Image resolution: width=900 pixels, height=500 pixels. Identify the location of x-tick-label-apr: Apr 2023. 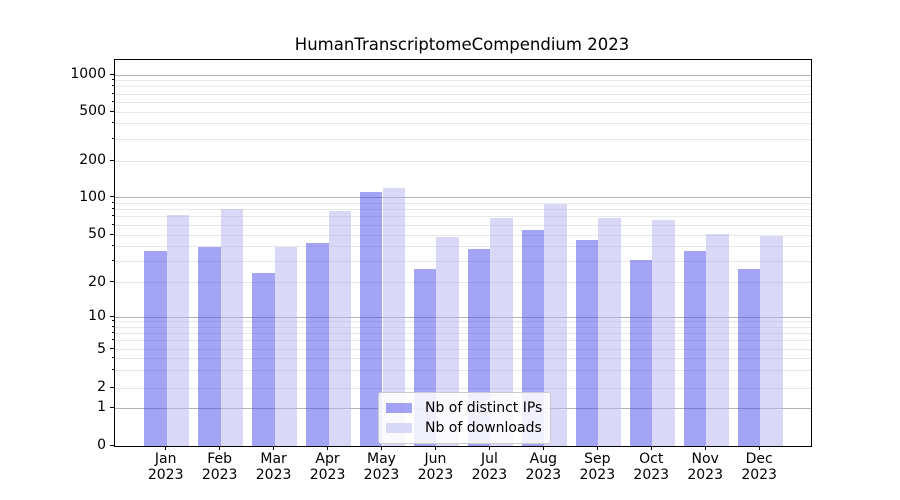
(328, 467).